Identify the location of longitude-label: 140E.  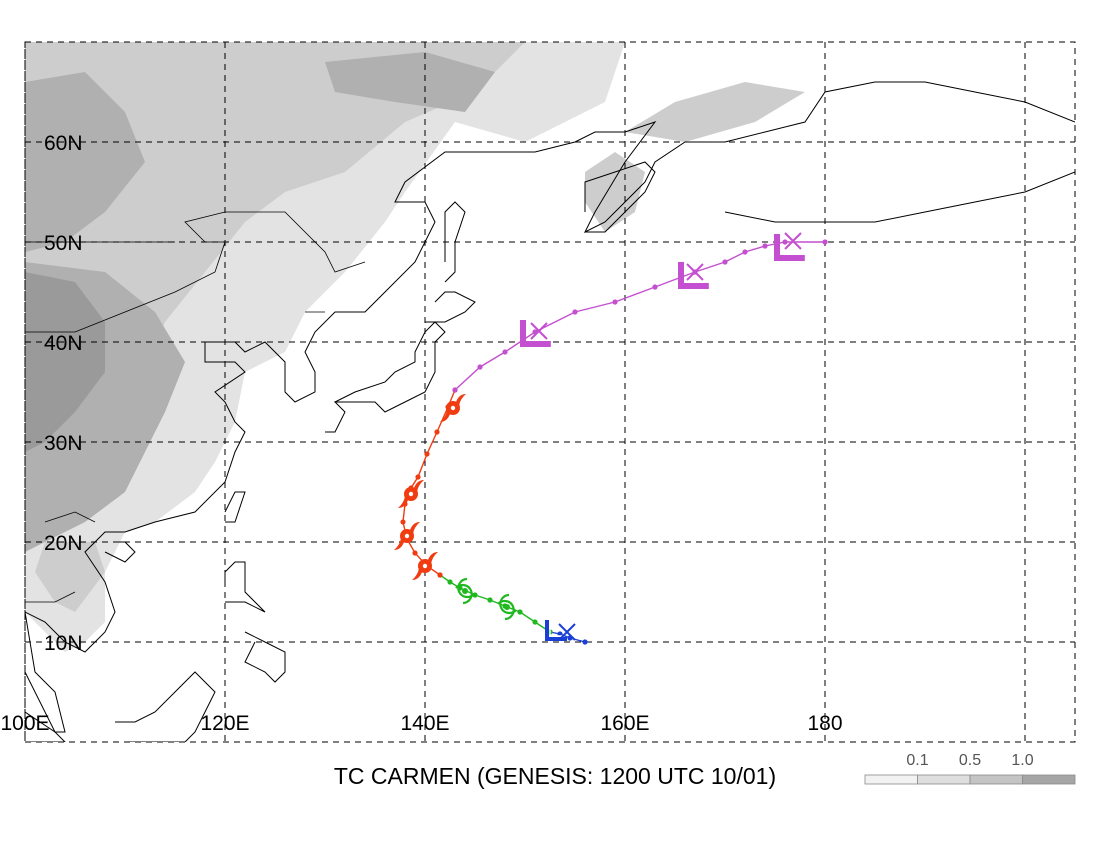
(424, 723).